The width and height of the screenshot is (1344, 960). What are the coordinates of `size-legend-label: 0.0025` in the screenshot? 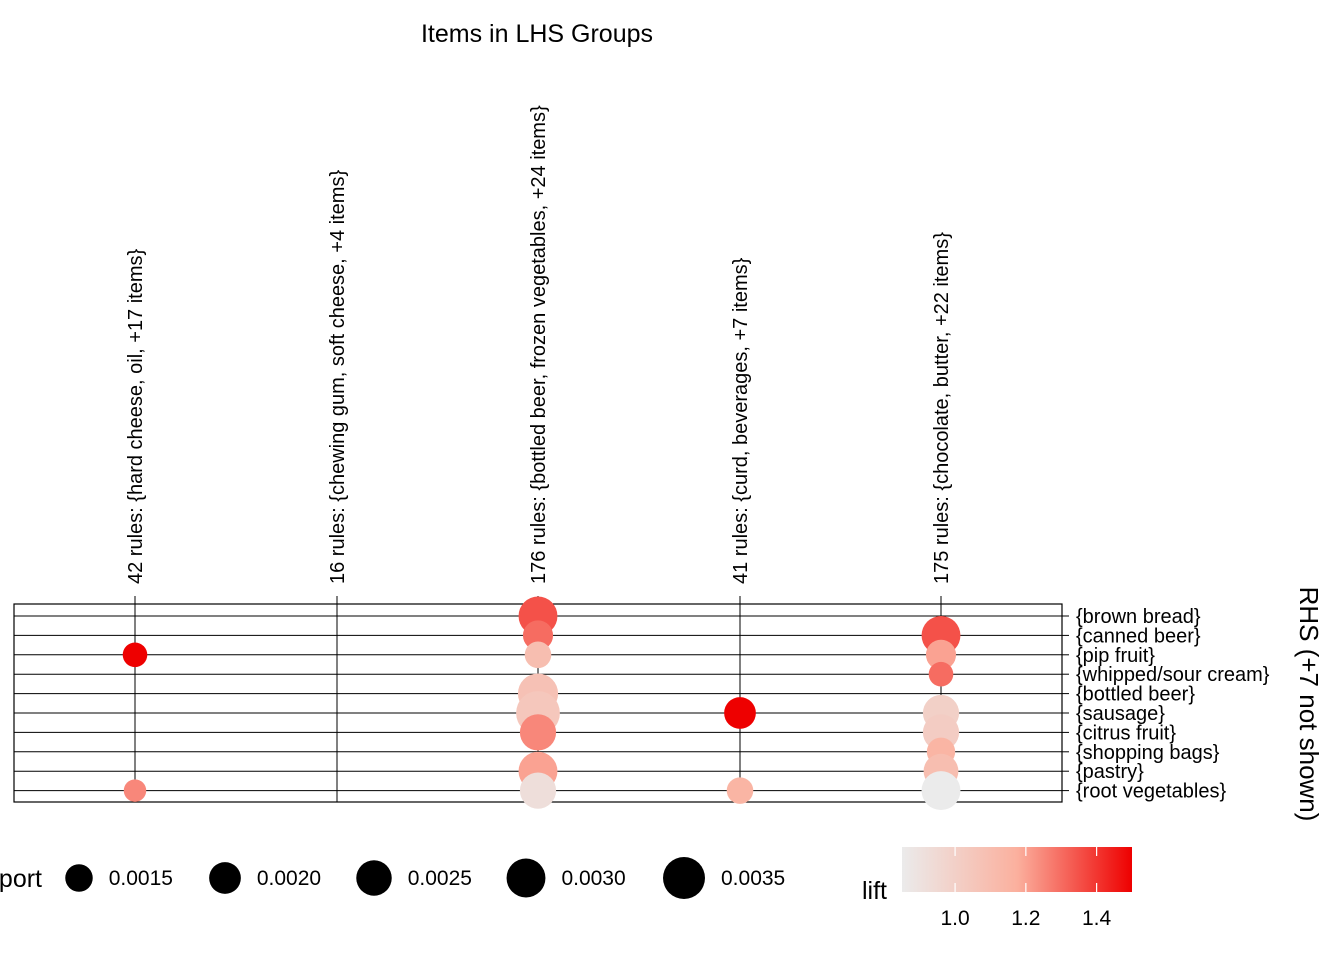 It's located at (440, 878).